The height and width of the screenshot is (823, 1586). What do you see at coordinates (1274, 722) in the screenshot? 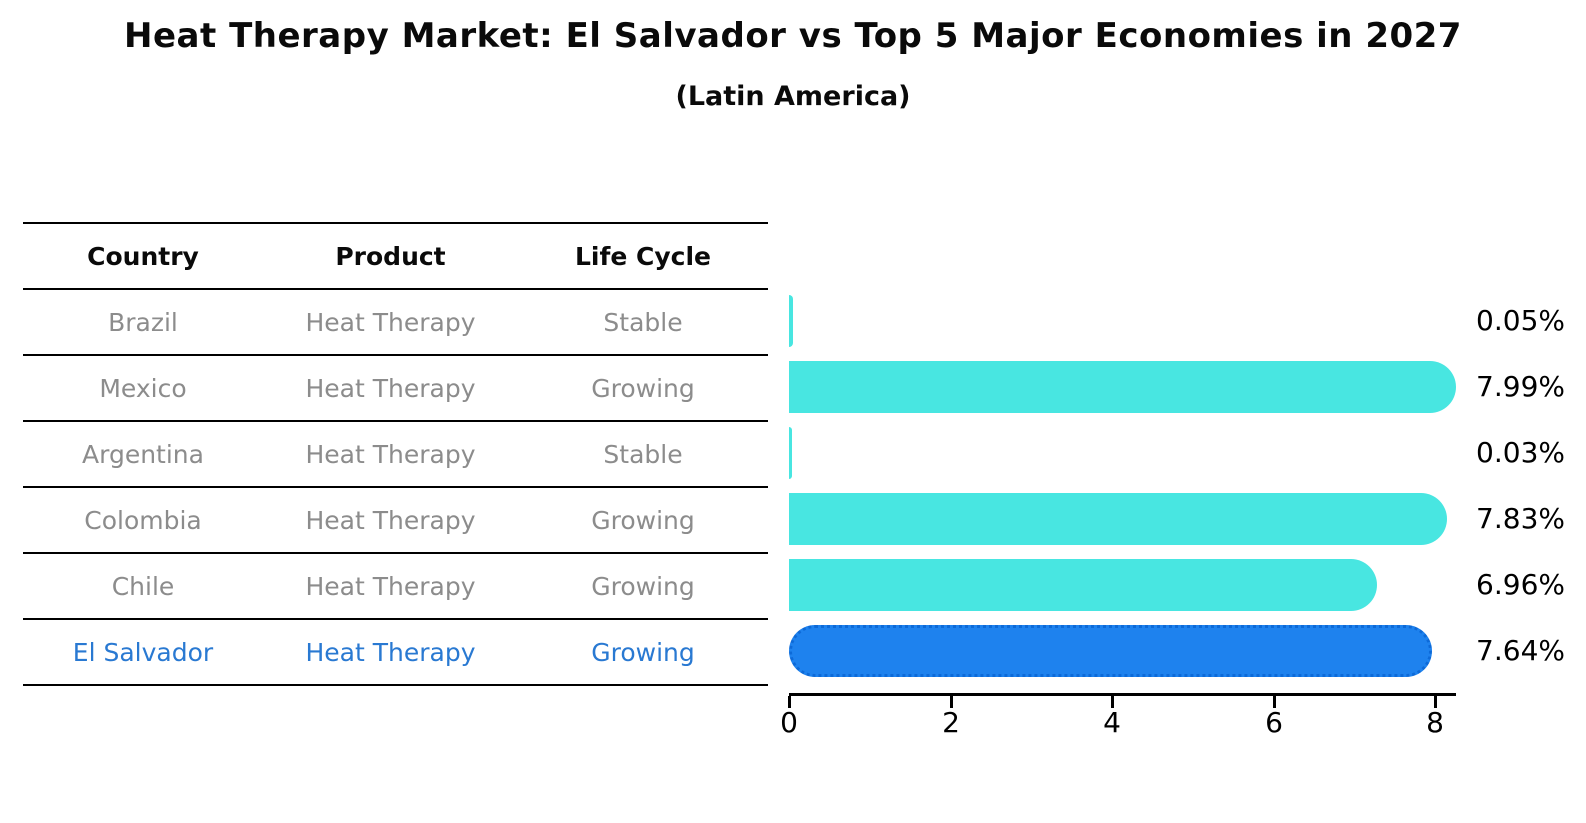
I see `x-tick-label-6: 6` at bounding box center [1274, 722].